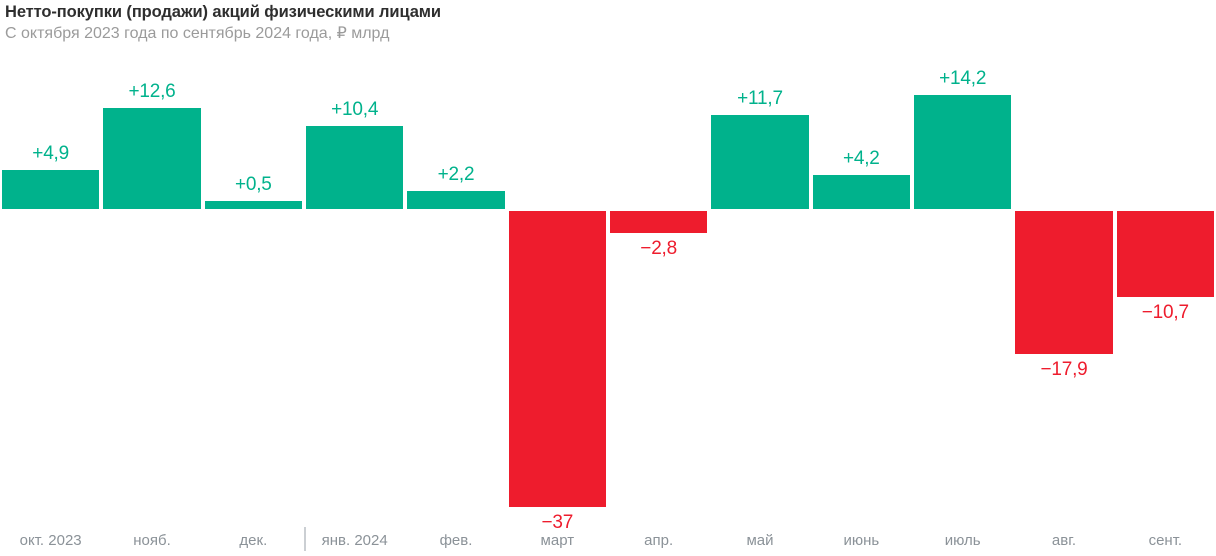 The image size is (1216, 556). Describe the element at coordinates (1165, 540) in the screenshot. I see `x-axis-label: сент.` at that location.